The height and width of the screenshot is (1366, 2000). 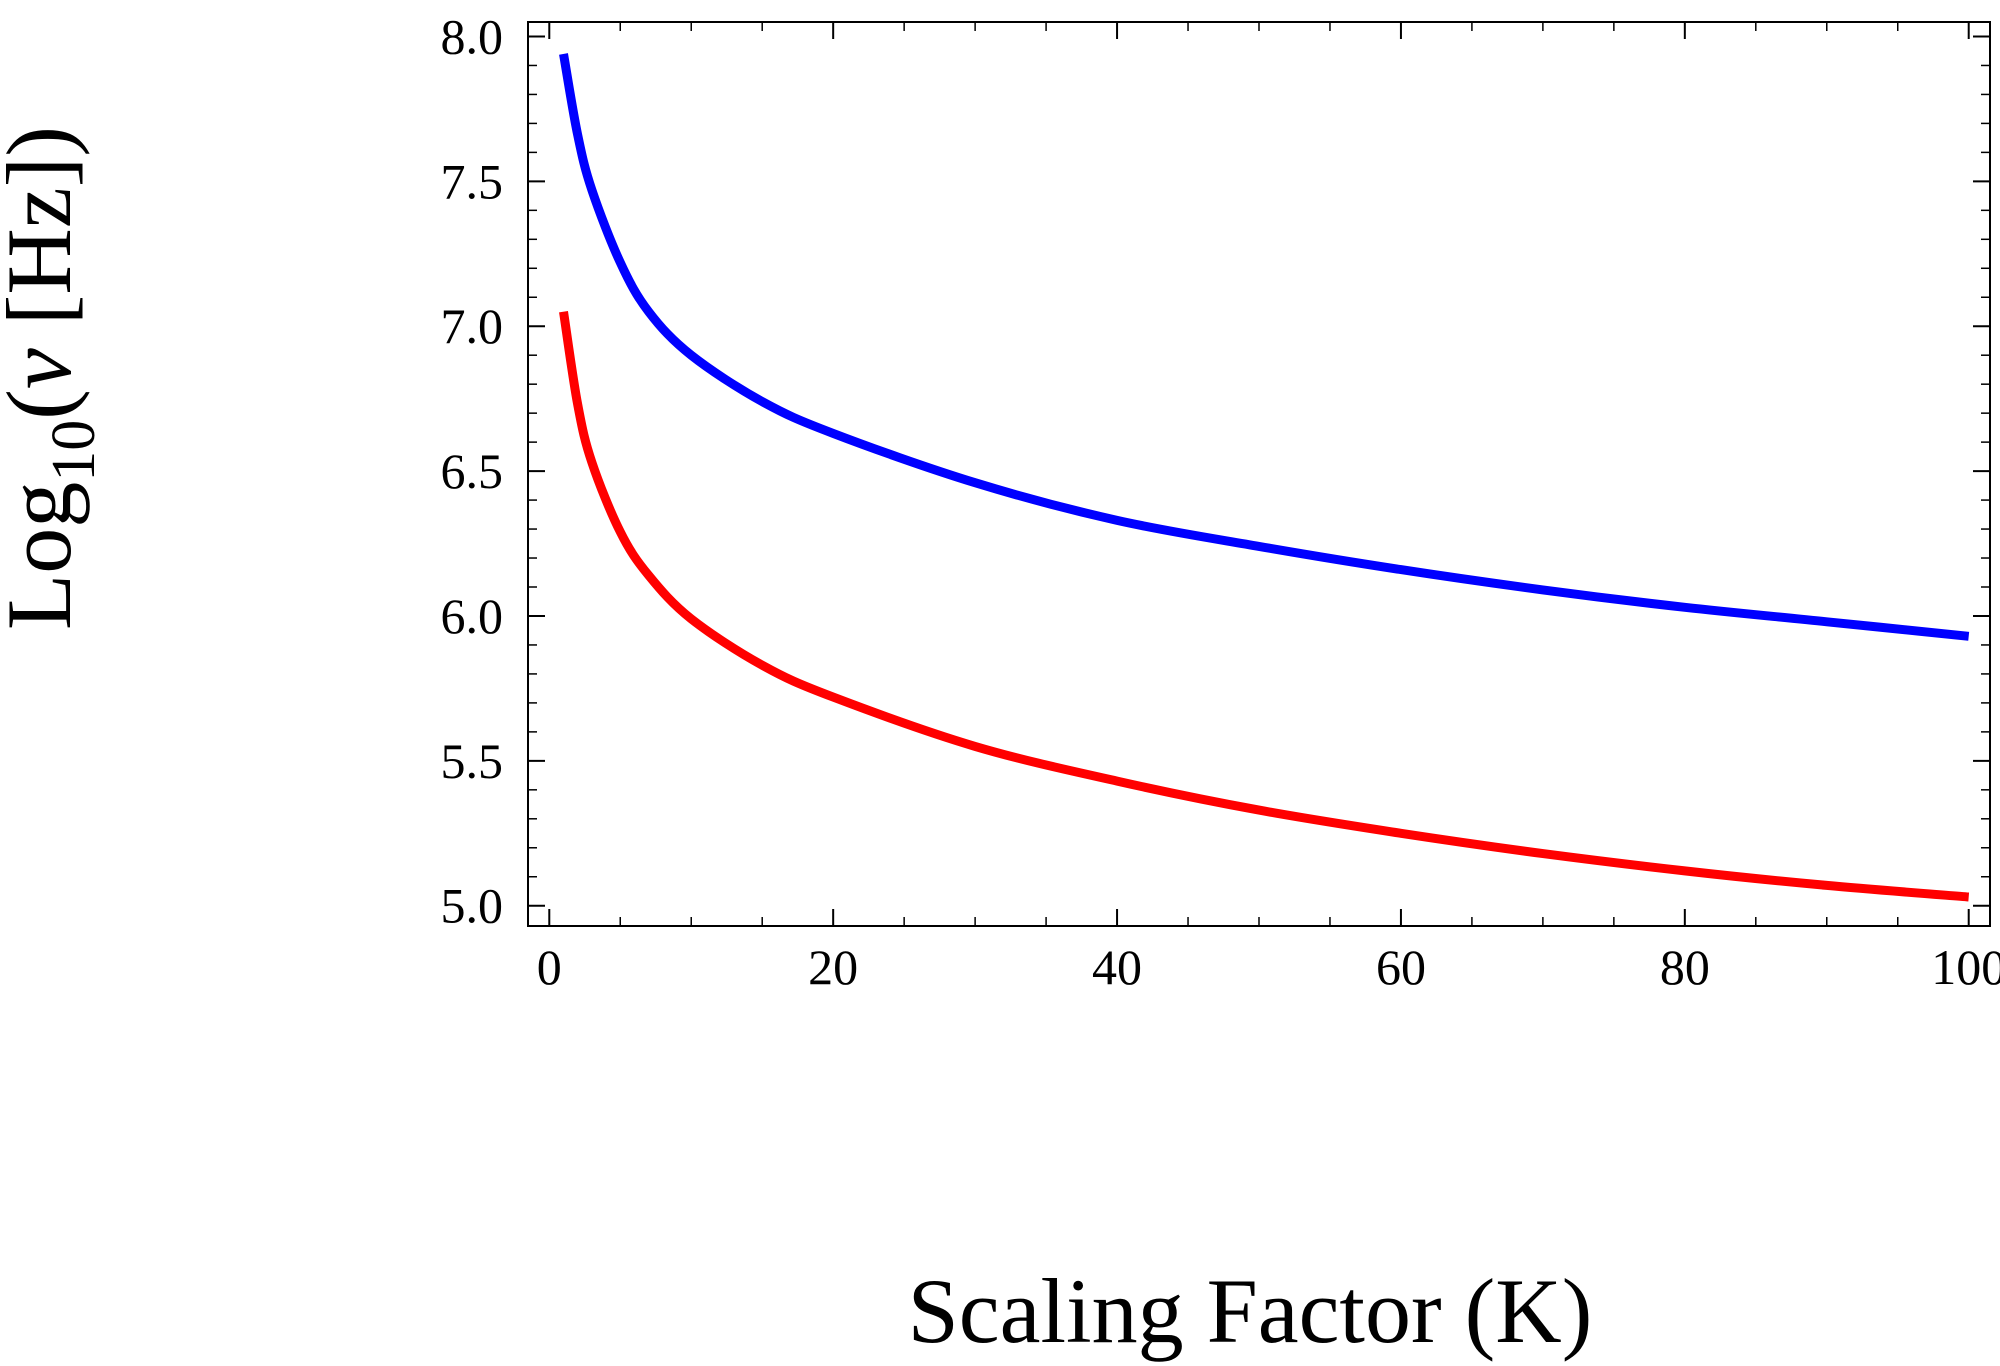 What do you see at coordinates (1250, 1311) in the screenshot?
I see `x-axis-title: Scaling Factor (K)` at bounding box center [1250, 1311].